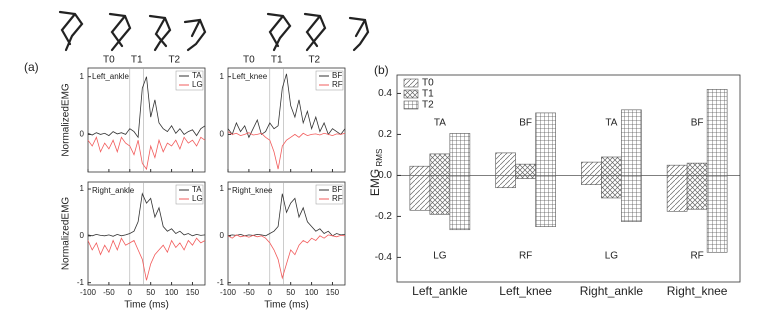 This screenshot has width=780, height=329. I want to click on skeleton-icons, so click(214, 31).